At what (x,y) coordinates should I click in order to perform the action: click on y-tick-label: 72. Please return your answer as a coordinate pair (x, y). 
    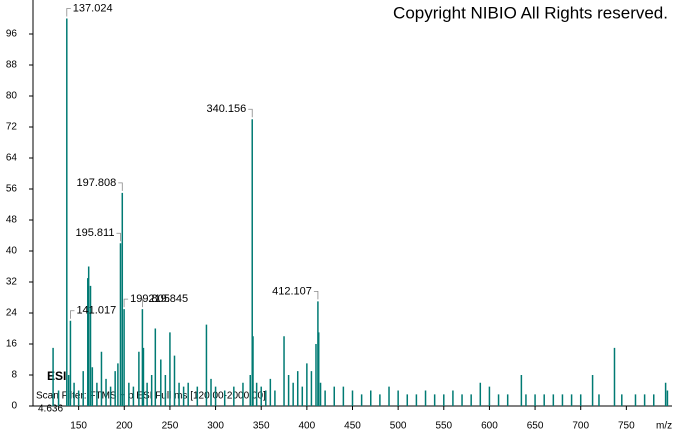
    Looking at the image, I should click on (12, 127).